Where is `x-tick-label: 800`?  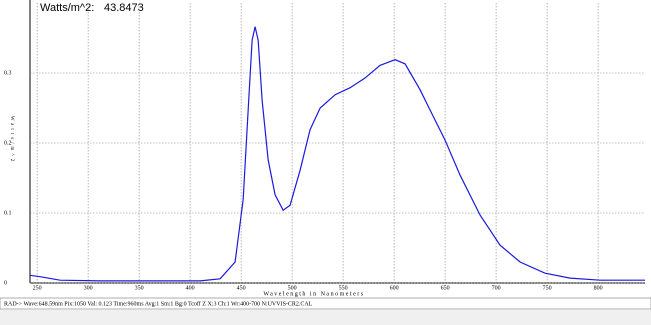
x-tick-label: 800 is located at coordinates (598, 288).